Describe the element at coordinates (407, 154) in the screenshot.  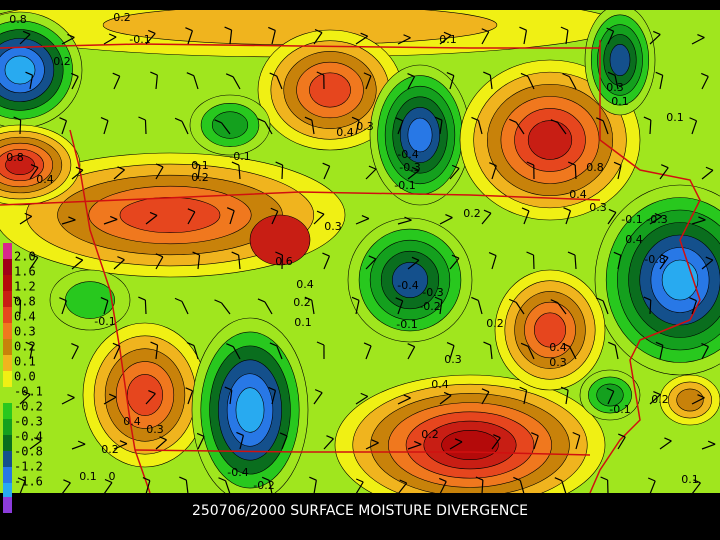
I see `contour-label: -0.4` at that location.